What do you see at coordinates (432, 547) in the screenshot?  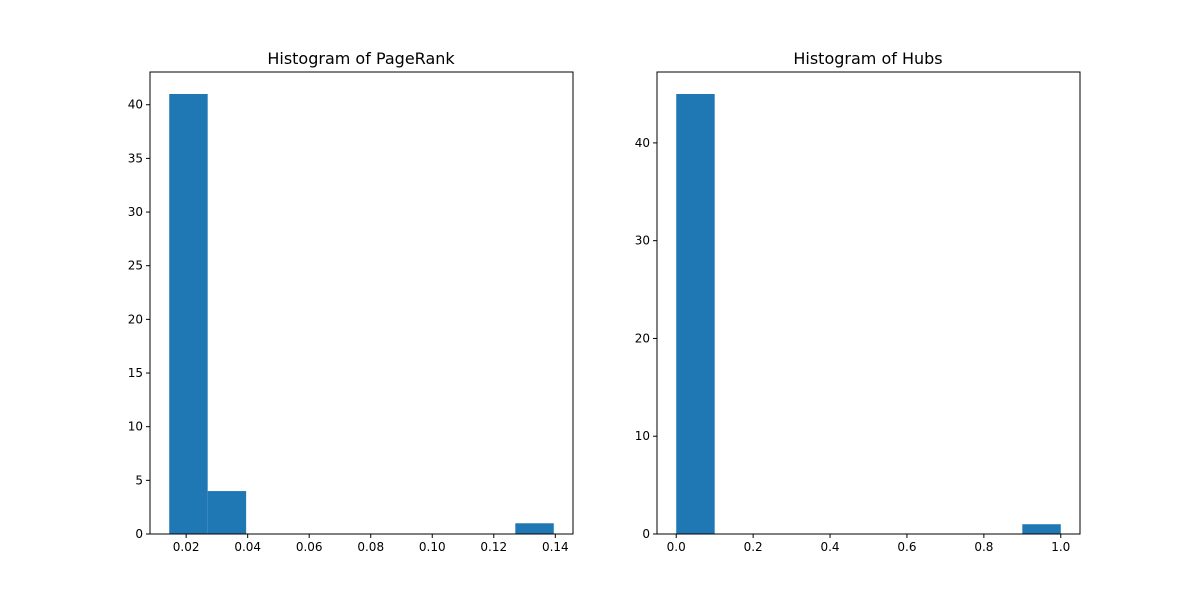 I see `x-tick-label: 0.10` at bounding box center [432, 547].